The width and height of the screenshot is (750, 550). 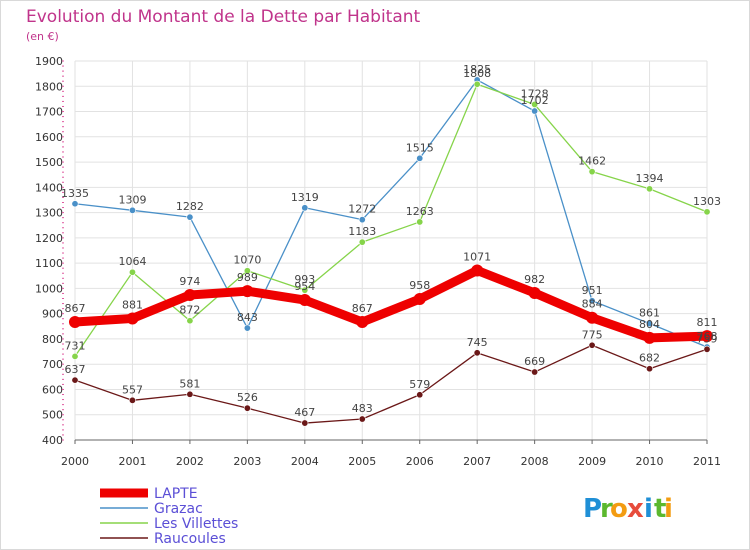 What do you see at coordinates (362, 408) in the screenshot?
I see `data-label: 483` at bounding box center [362, 408].